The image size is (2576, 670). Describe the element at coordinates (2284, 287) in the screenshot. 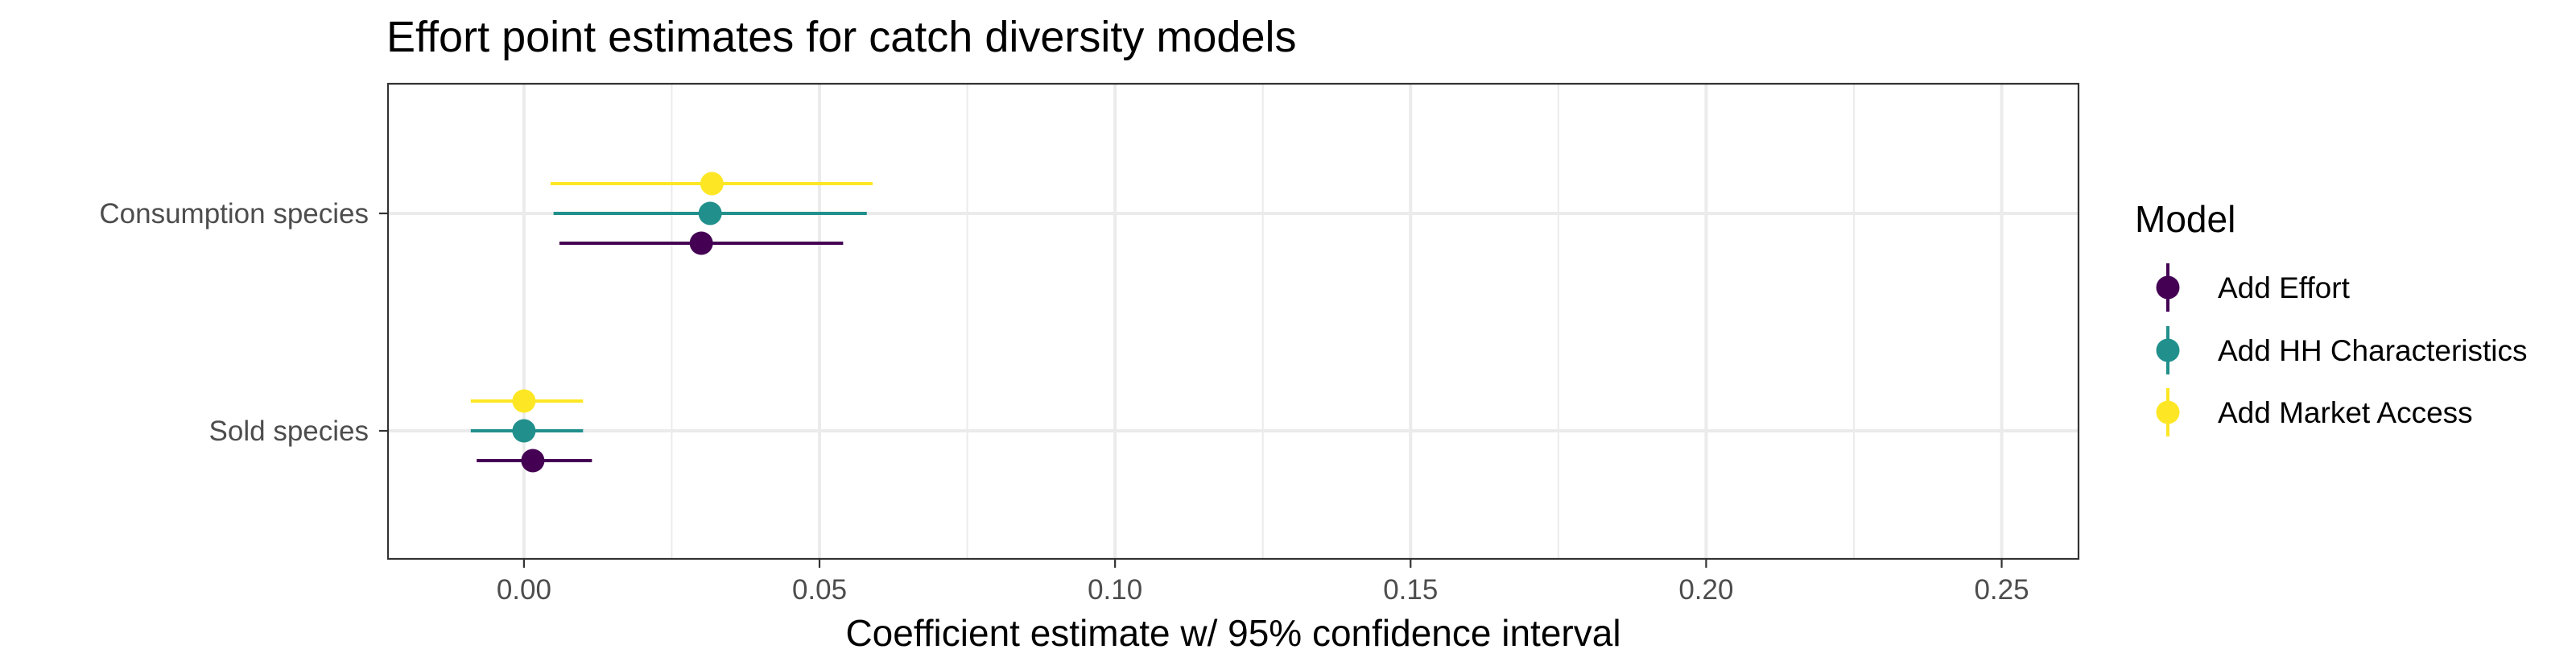

I see `legend-label: Add Effort` at that location.